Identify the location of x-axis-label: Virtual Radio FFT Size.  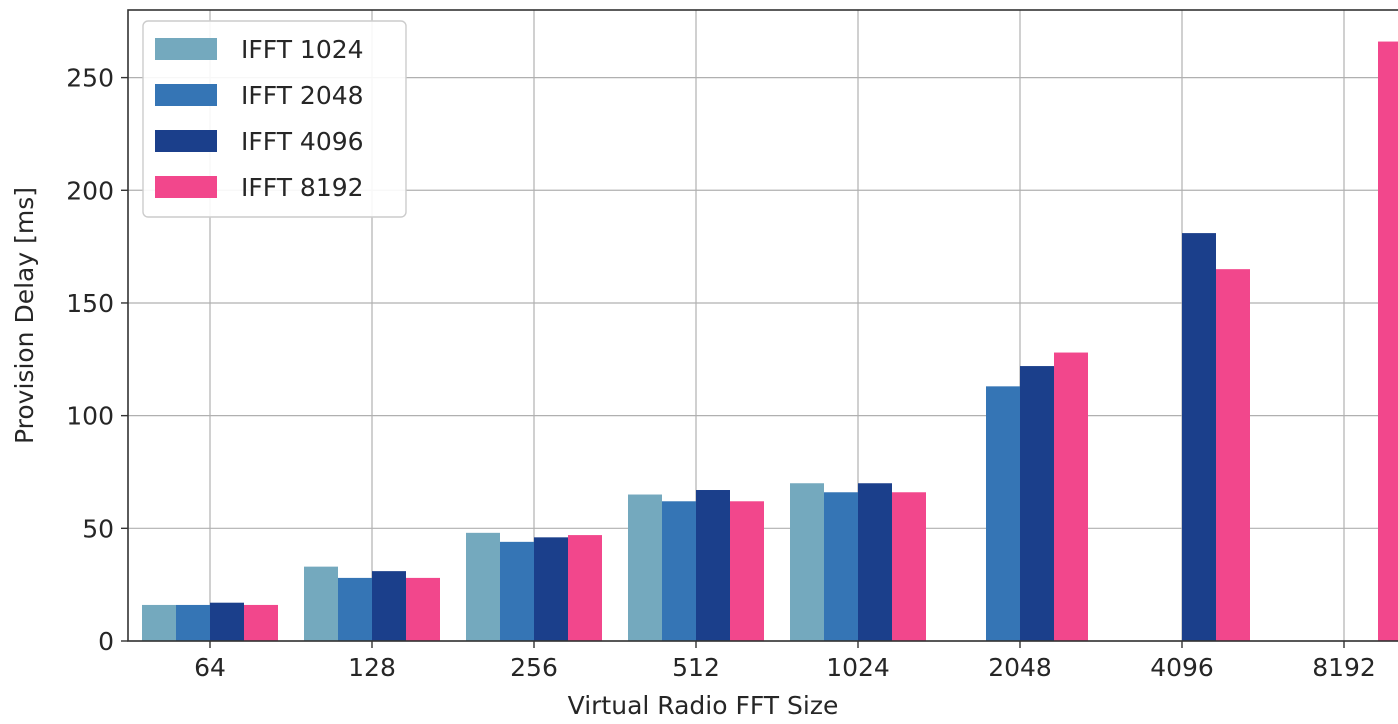
(703, 705).